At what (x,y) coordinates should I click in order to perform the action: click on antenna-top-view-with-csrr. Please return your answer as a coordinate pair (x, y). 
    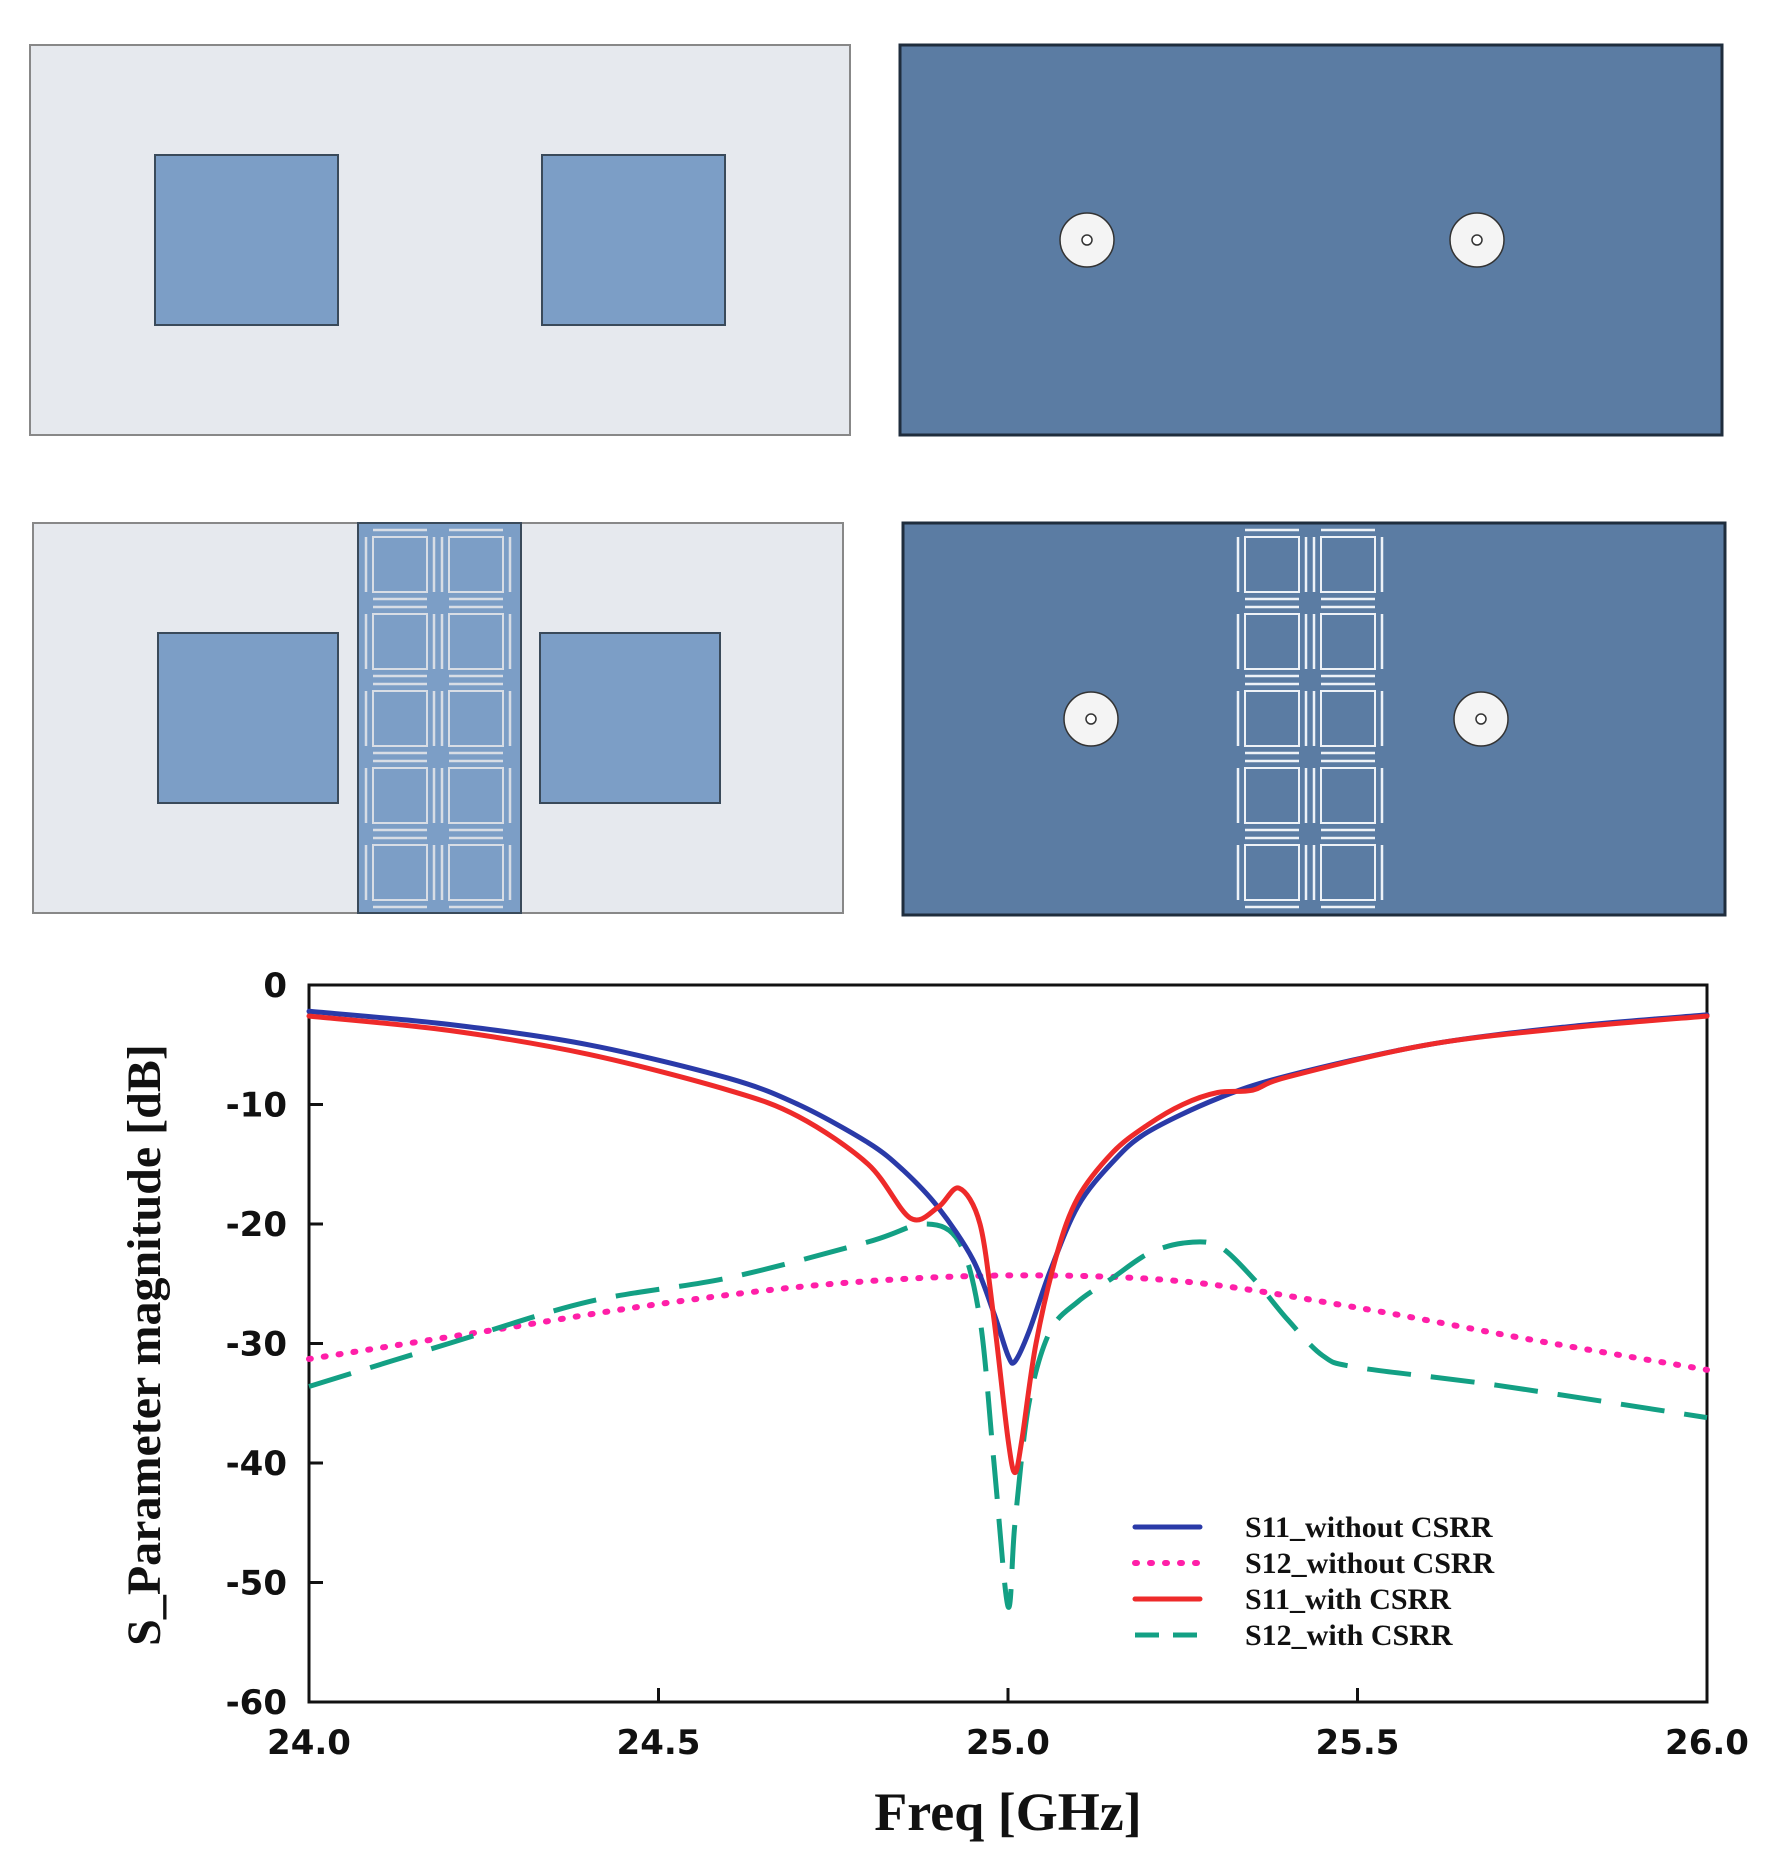
    Looking at the image, I should click on (438, 718).